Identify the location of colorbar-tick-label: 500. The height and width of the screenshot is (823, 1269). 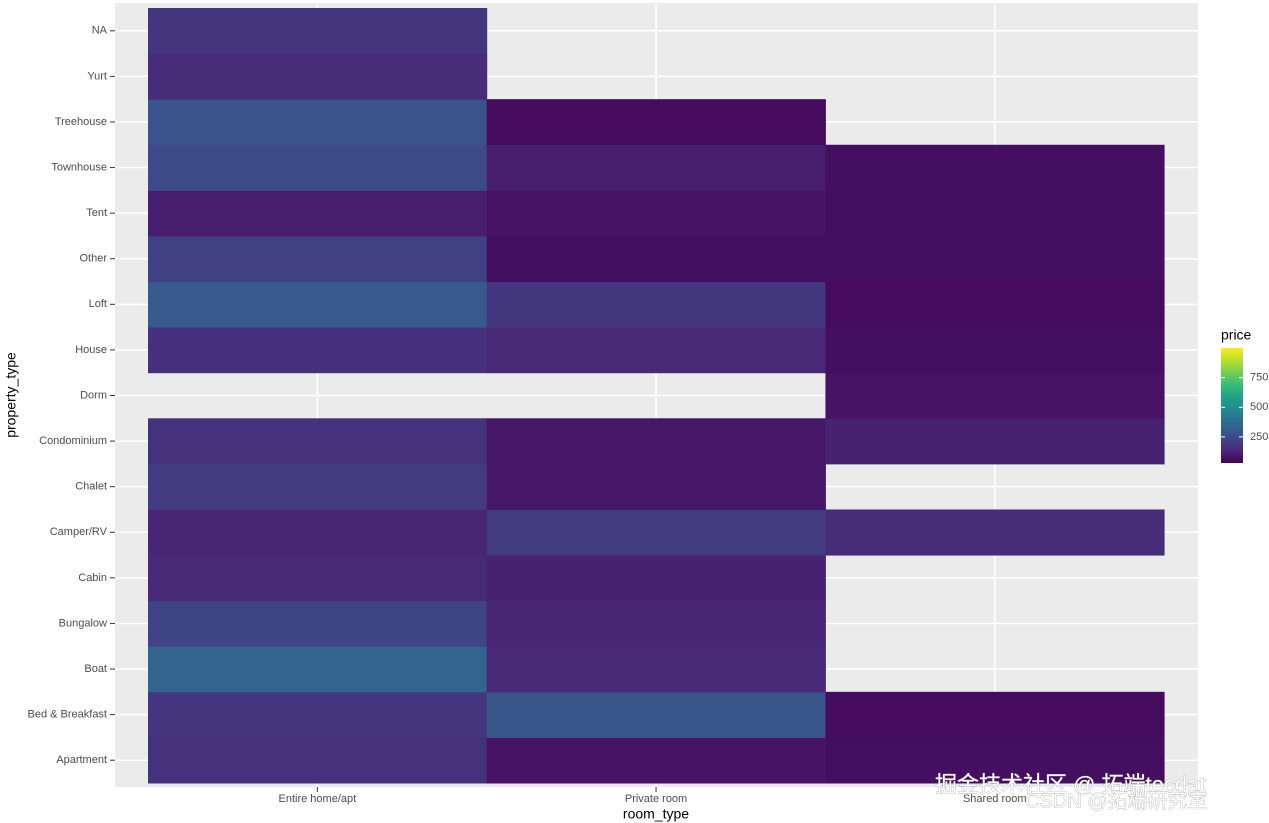
(1259, 407).